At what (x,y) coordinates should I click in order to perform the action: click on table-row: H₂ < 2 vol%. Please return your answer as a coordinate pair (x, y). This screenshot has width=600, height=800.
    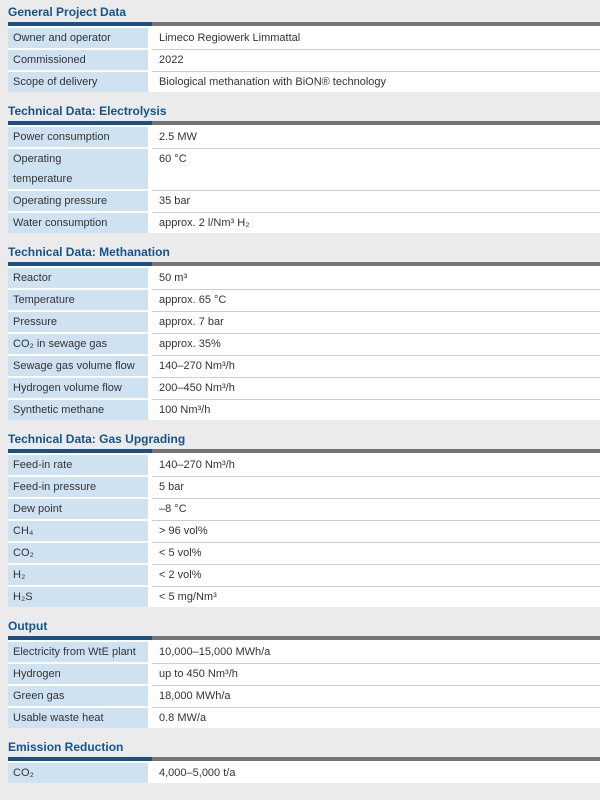
    Looking at the image, I should click on (304, 576).